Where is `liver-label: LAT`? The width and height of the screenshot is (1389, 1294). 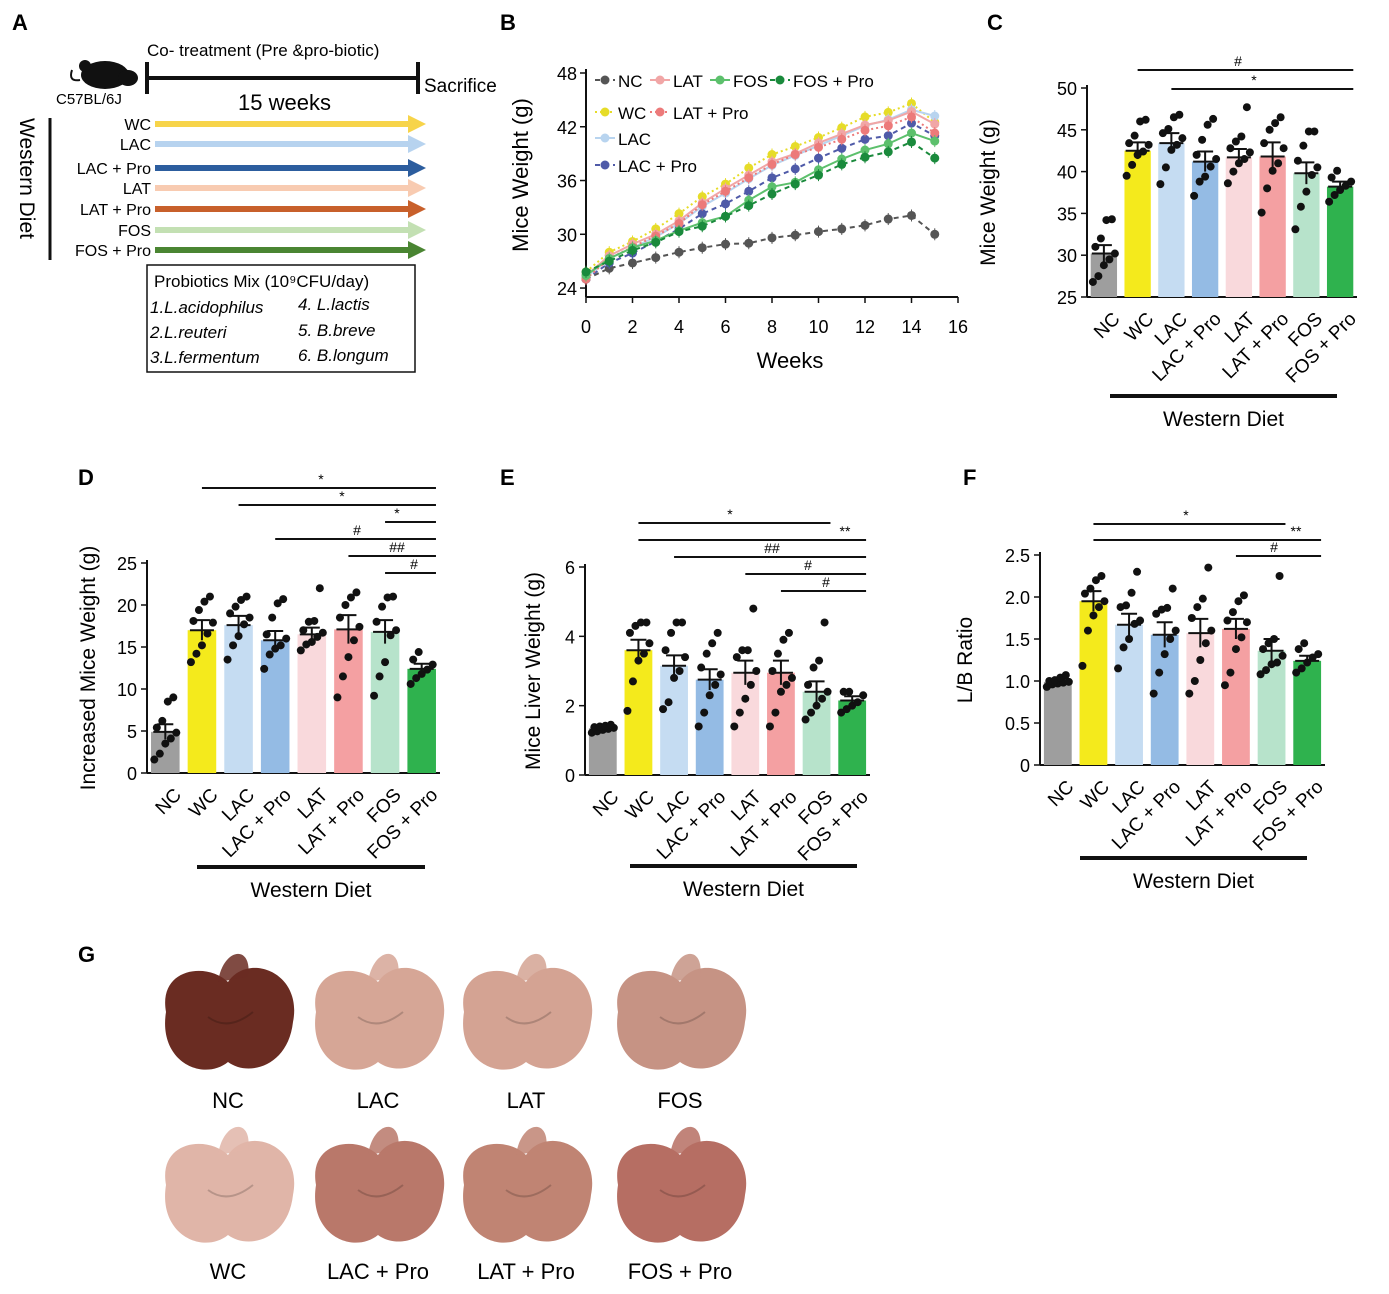 liver-label: LAT is located at coordinates (526, 1100).